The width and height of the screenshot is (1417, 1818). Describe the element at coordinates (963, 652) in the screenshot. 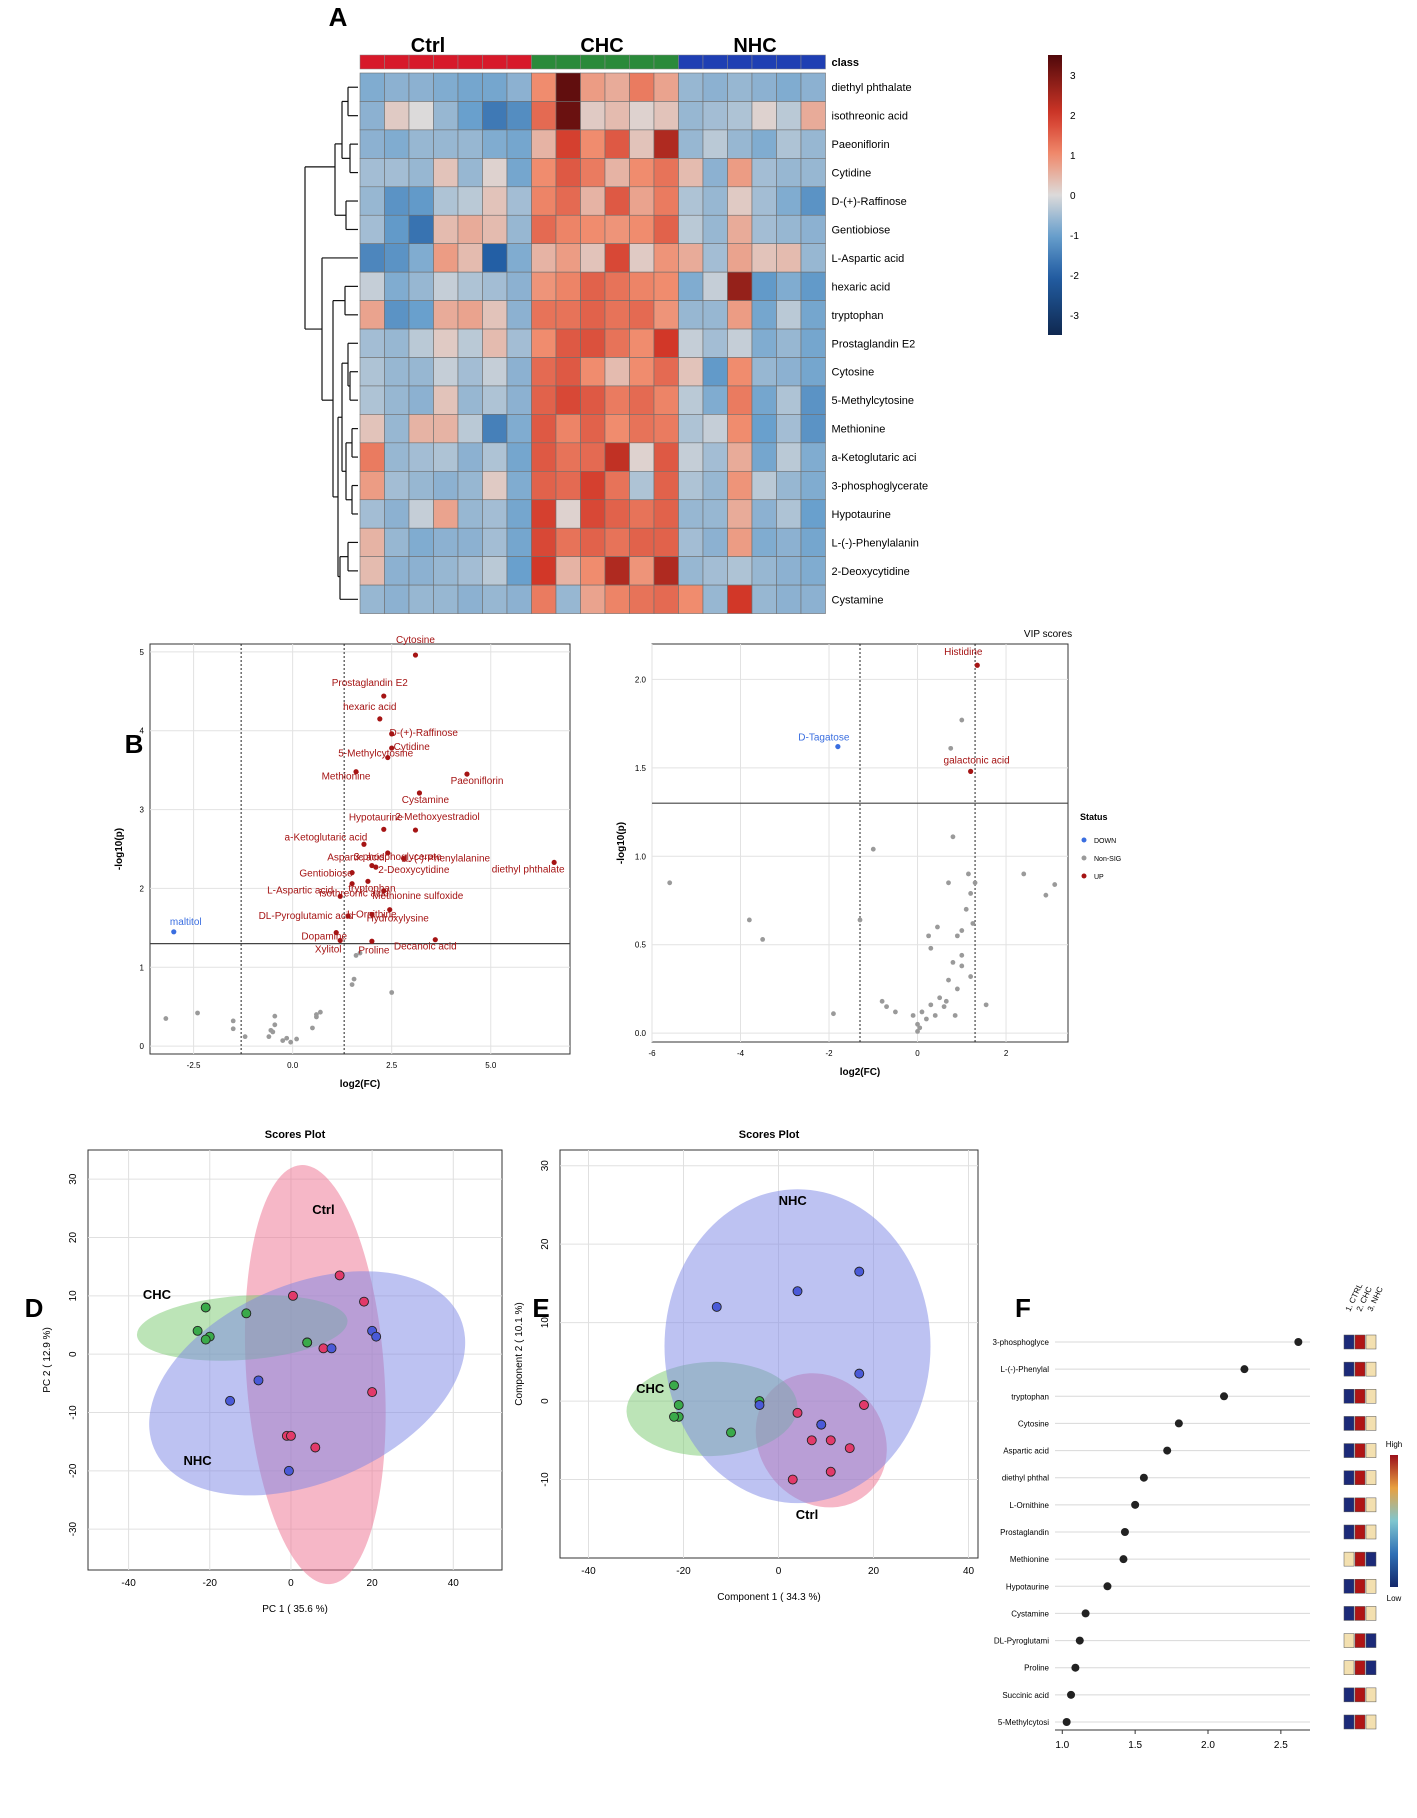

I see `point-label: Histidine` at that location.